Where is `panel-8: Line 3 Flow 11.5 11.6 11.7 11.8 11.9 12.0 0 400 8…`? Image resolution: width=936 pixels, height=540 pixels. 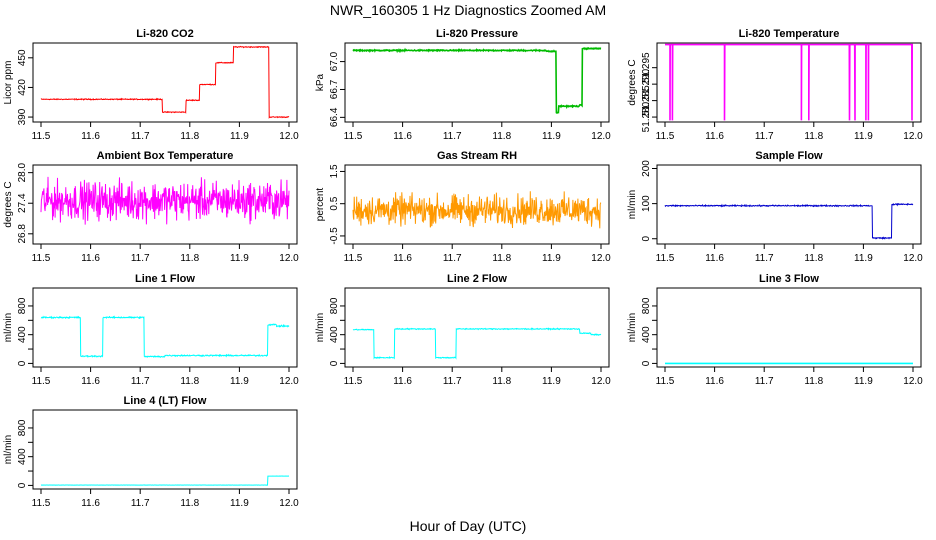 panel-8: Line 3 Flow 11.5 11.6 11.7 11.8 11.9 12.0 0 400 8… is located at coordinates (775, 330).